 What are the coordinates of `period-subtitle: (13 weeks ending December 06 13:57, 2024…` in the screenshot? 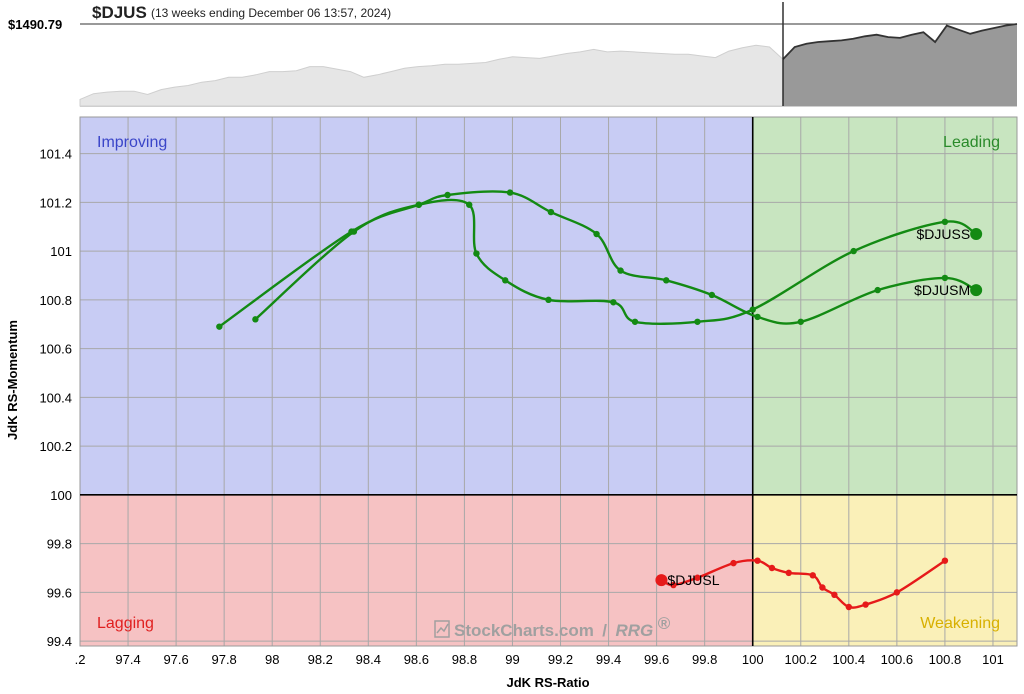 It's located at (271, 13).